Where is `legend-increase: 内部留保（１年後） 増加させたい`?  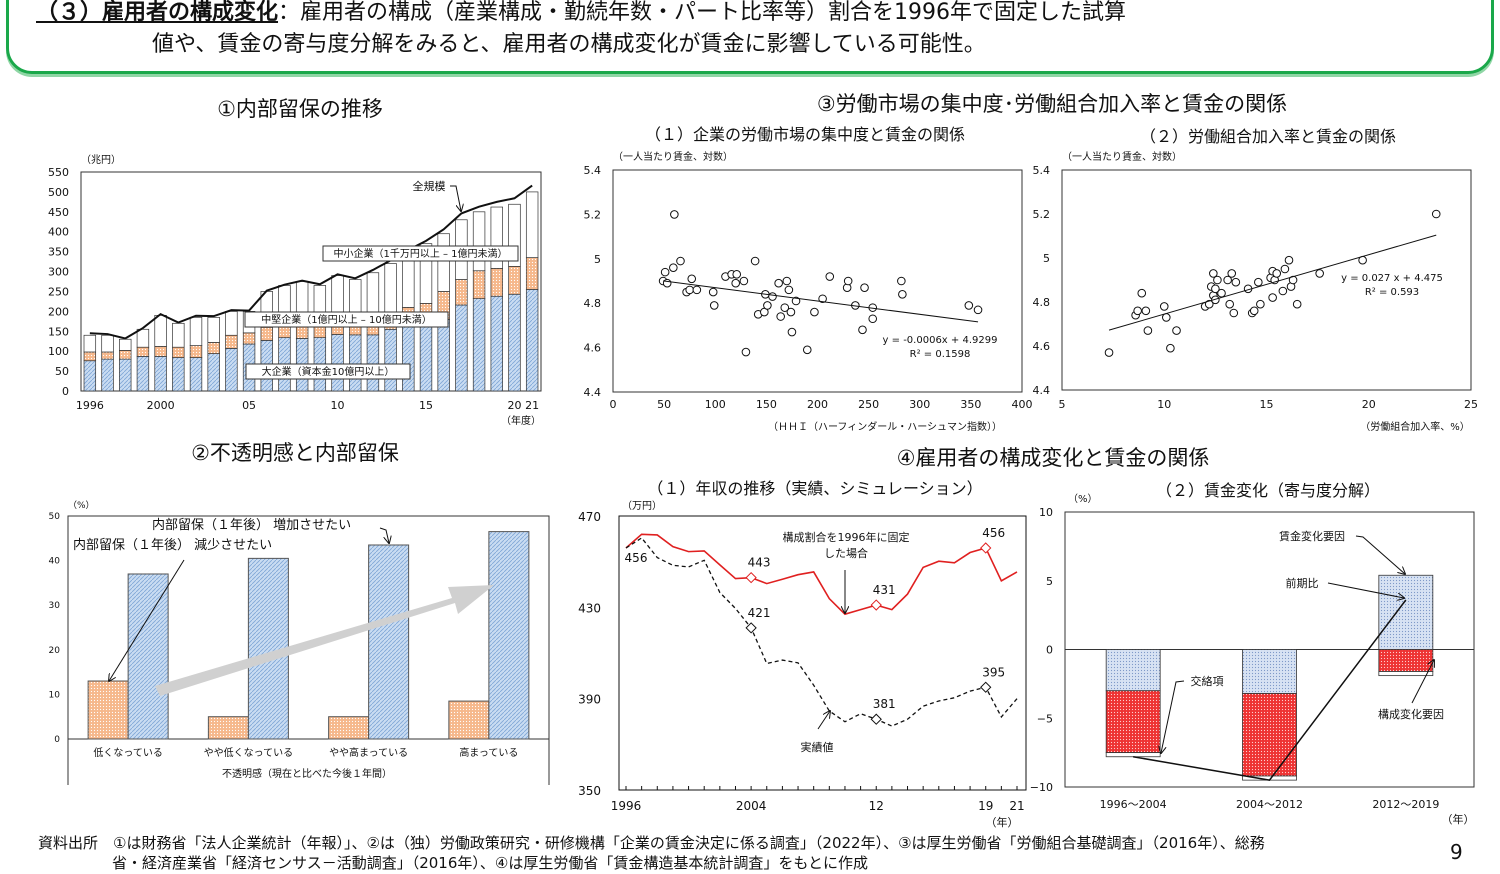 legend-increase: 内部留保（１年後） 増加させたい is located at coordinates (251, 525).